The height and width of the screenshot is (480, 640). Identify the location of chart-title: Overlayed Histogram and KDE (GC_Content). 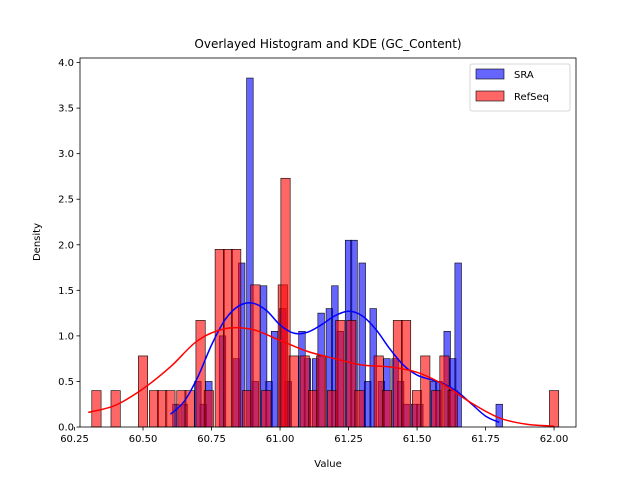
(327, 44).